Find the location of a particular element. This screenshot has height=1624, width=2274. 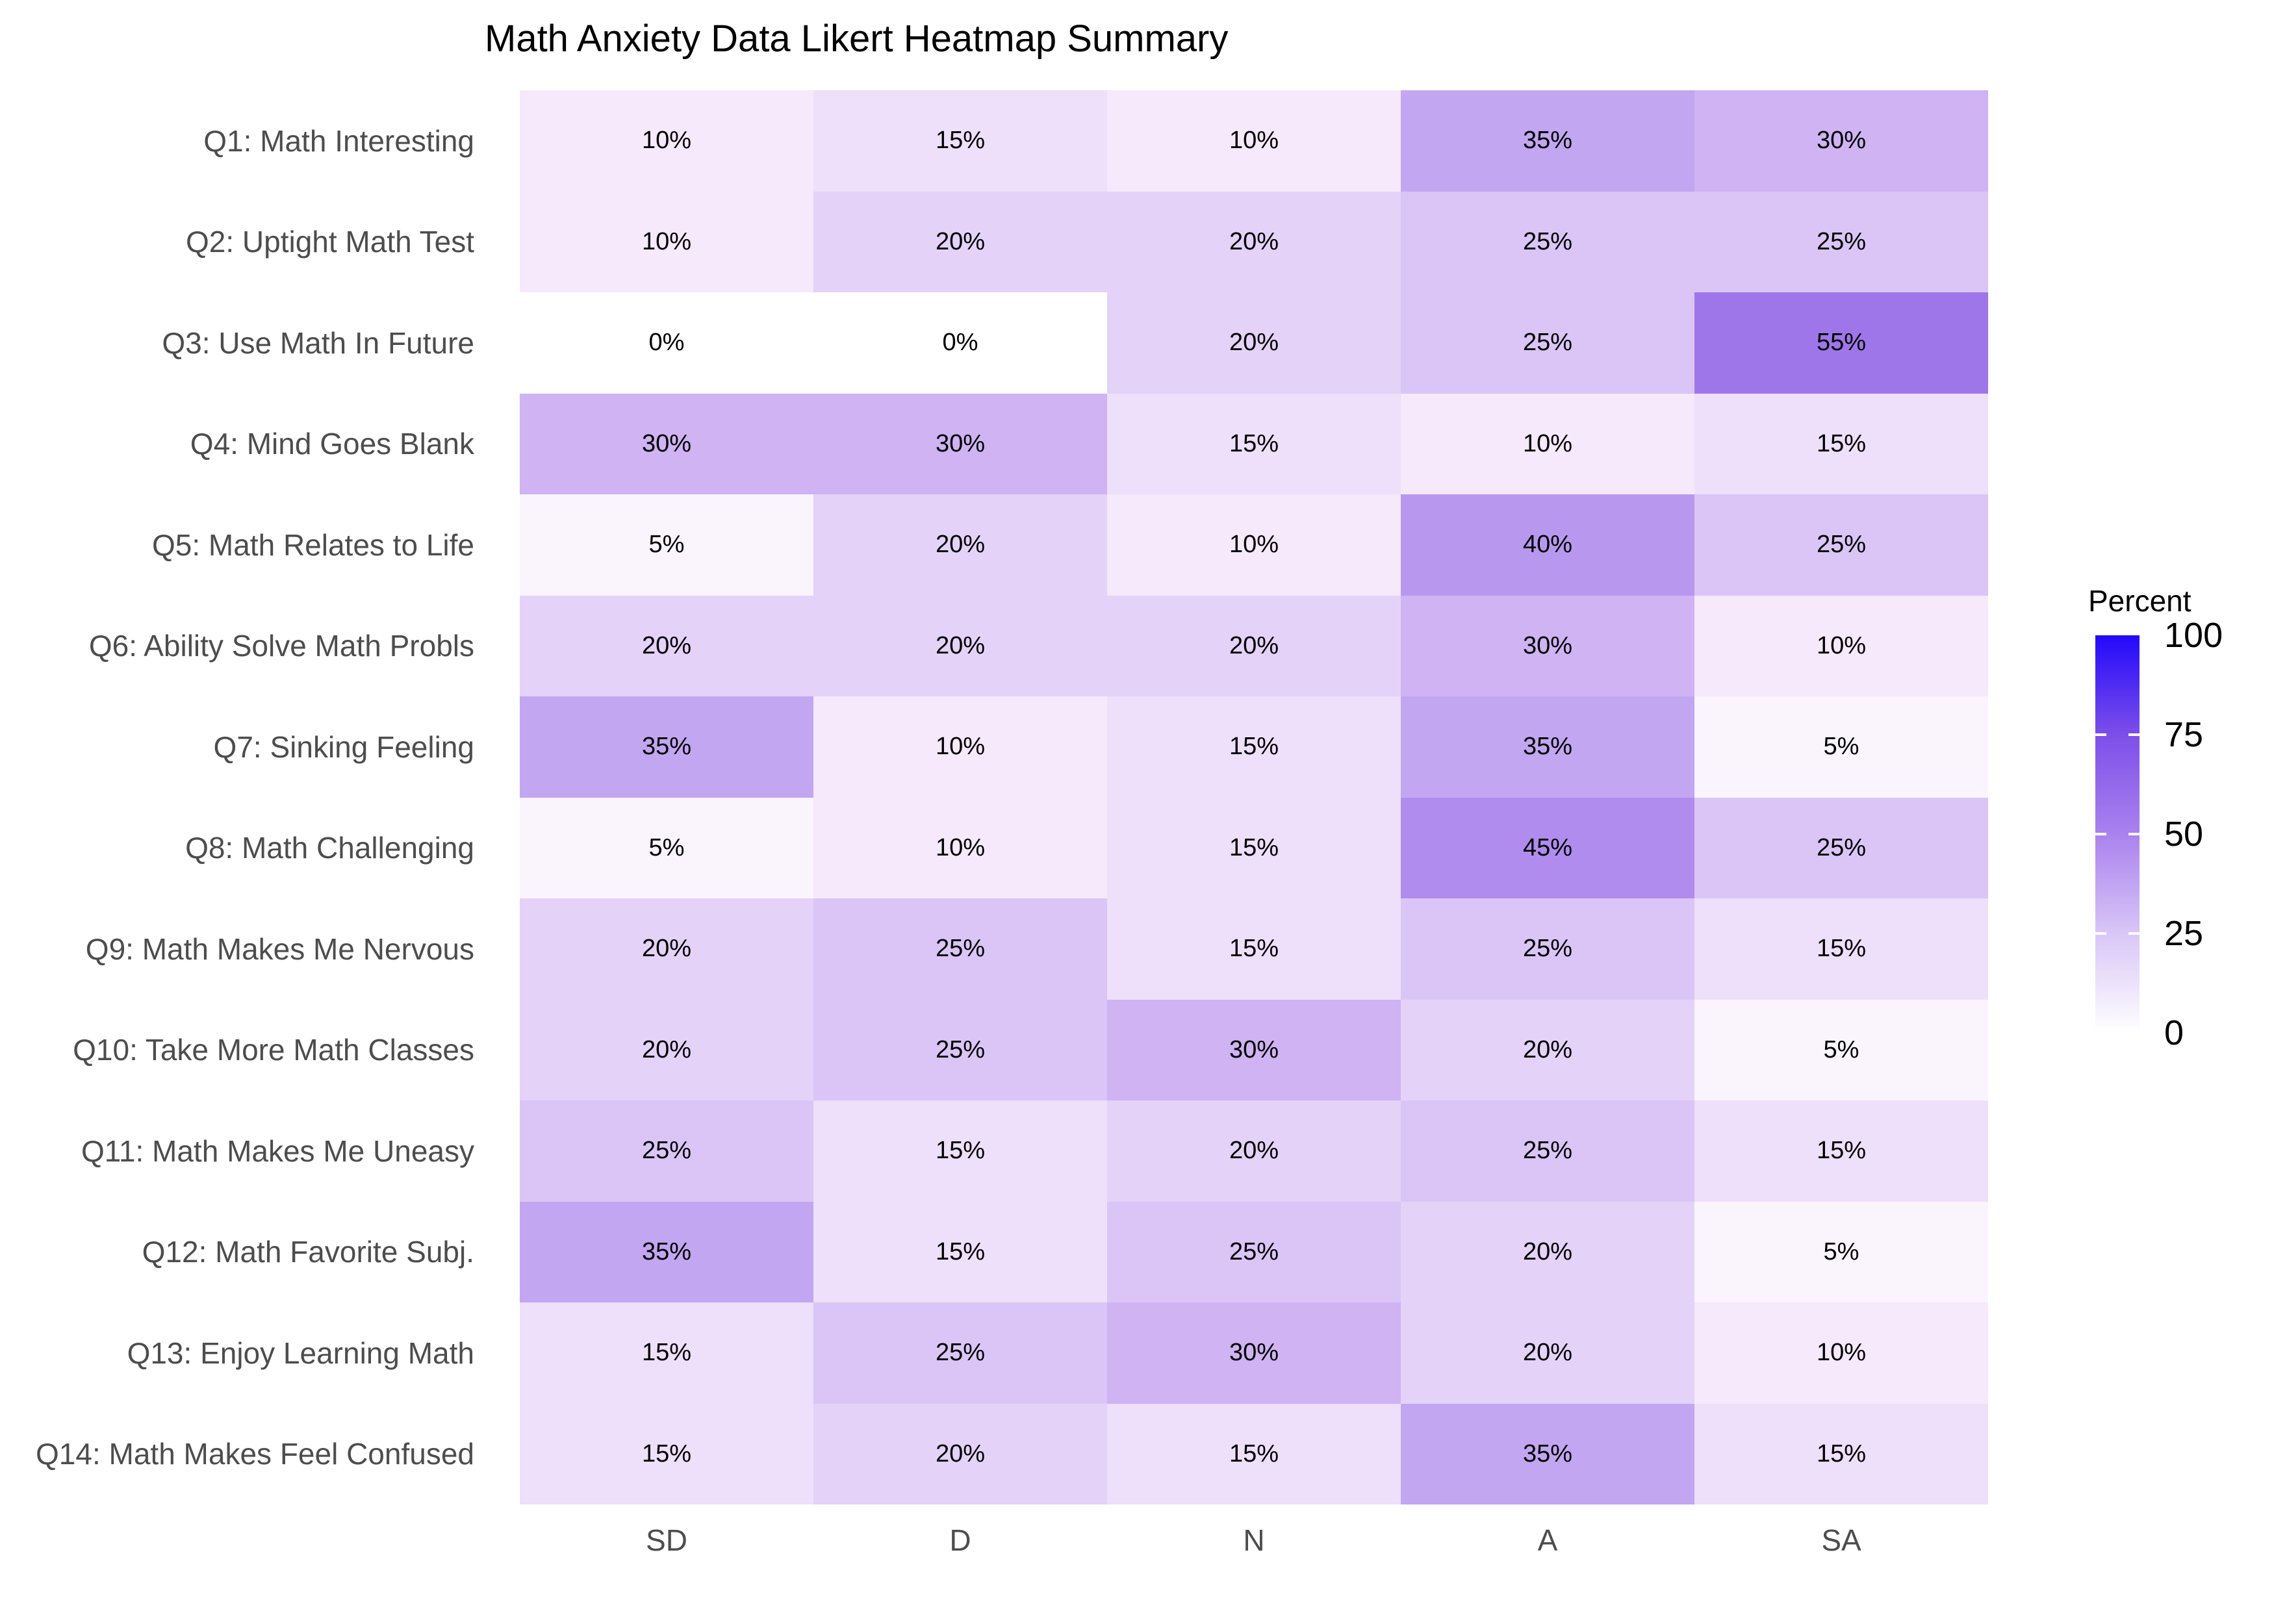

row-label: Q5: Math Relates to Life is located at coordinates (312, 544).